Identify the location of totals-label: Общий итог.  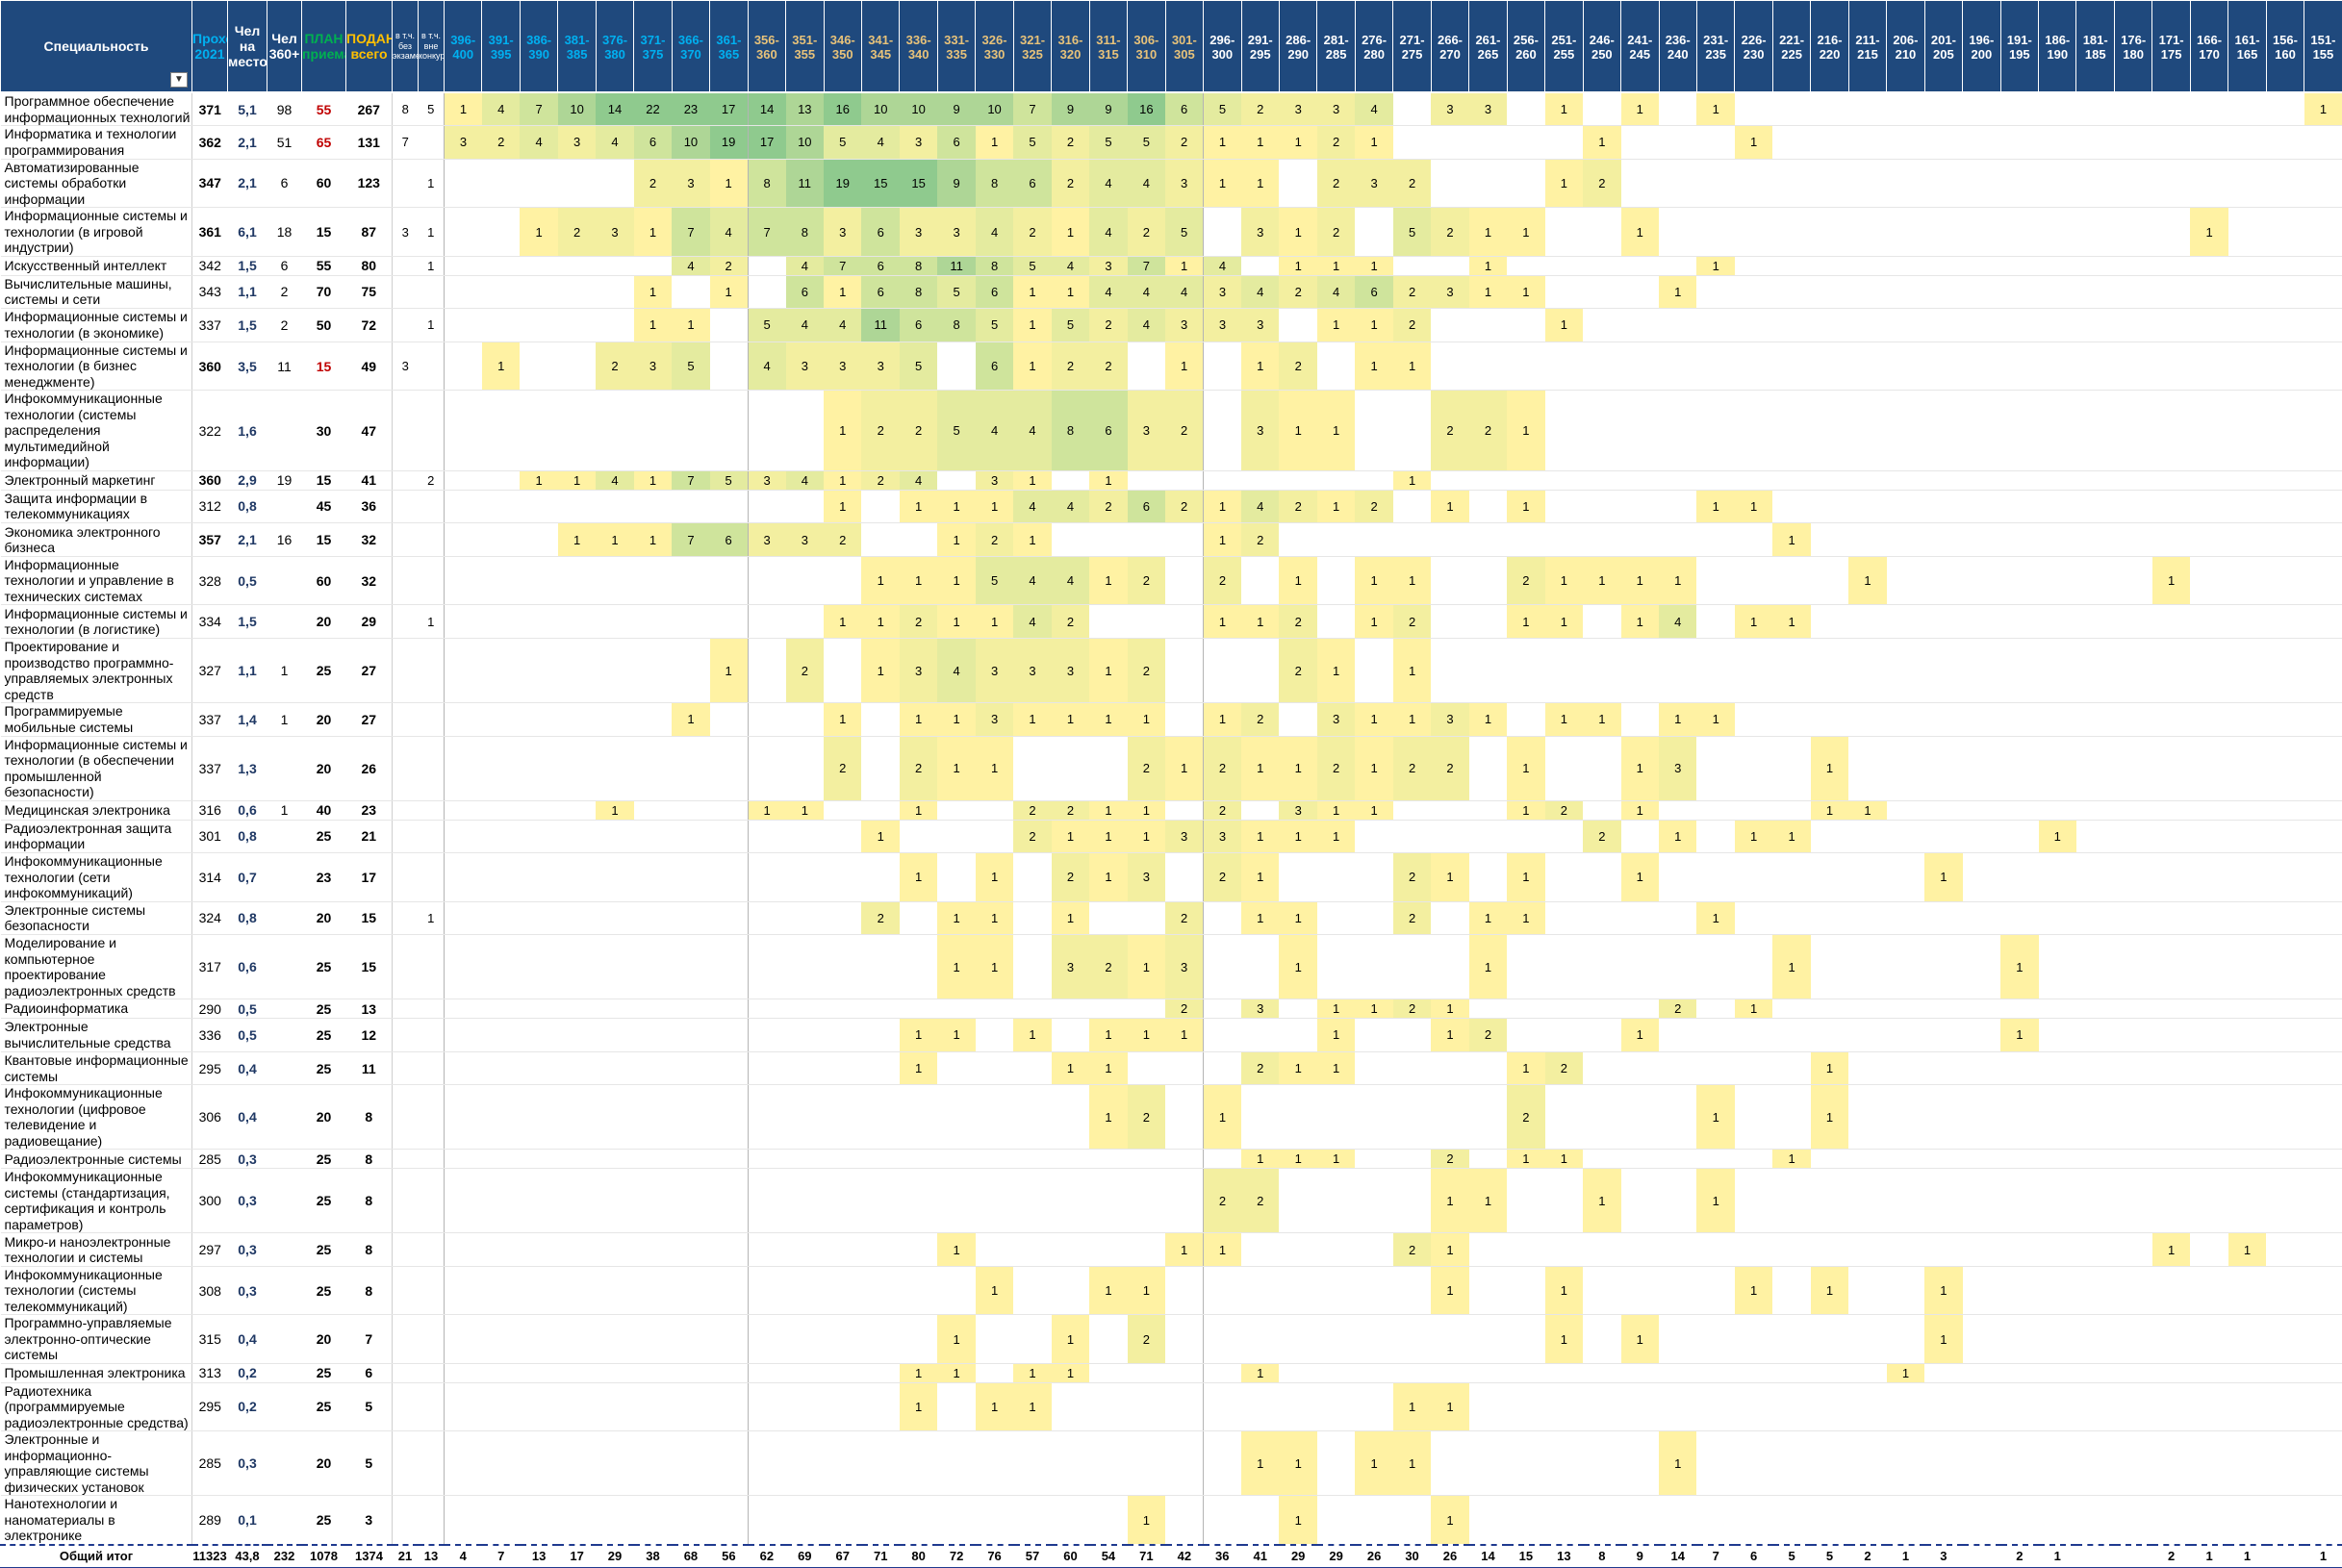
(97, 1556).